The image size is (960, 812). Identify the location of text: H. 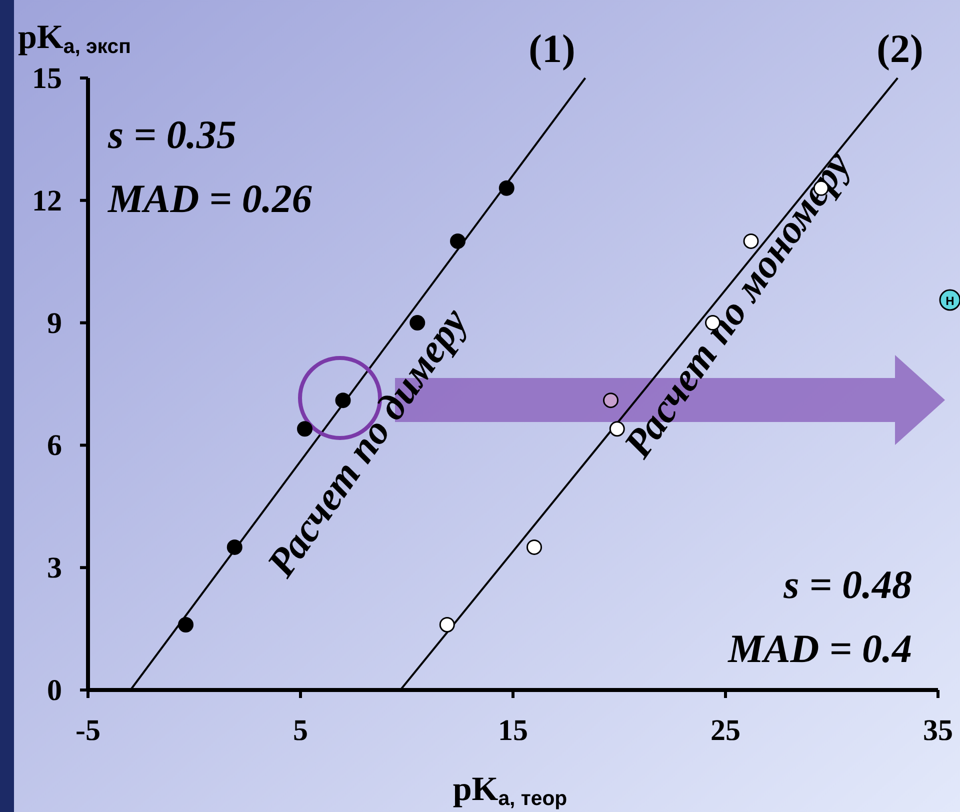
(950, 301).